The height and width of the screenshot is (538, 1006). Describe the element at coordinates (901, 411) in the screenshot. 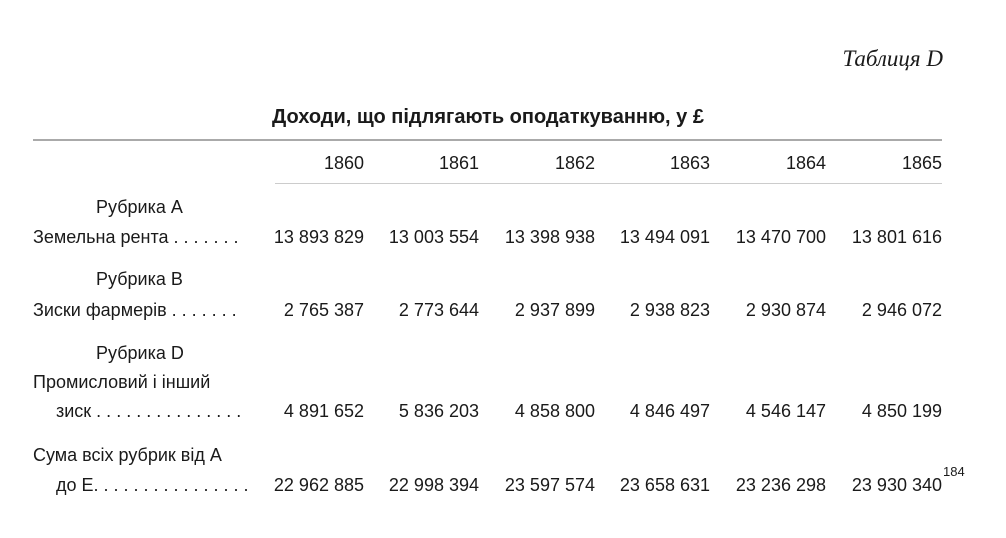

I see `table-cell: 4 850 199` at that location.